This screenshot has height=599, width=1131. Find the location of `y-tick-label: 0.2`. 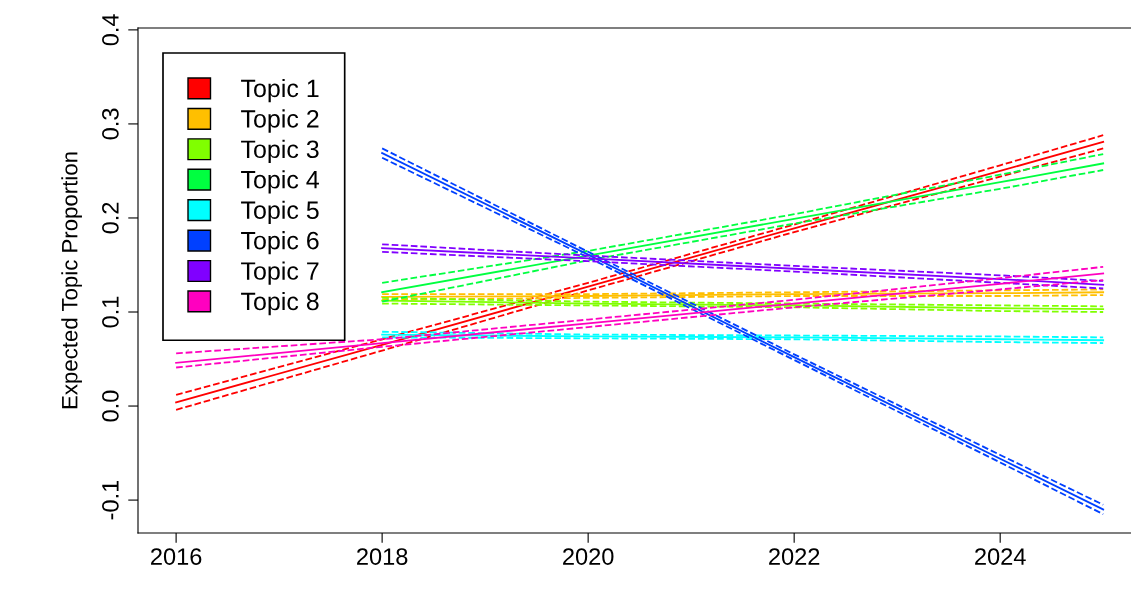

y-tick-label: 0.2 is located at coordinates (110, 218).